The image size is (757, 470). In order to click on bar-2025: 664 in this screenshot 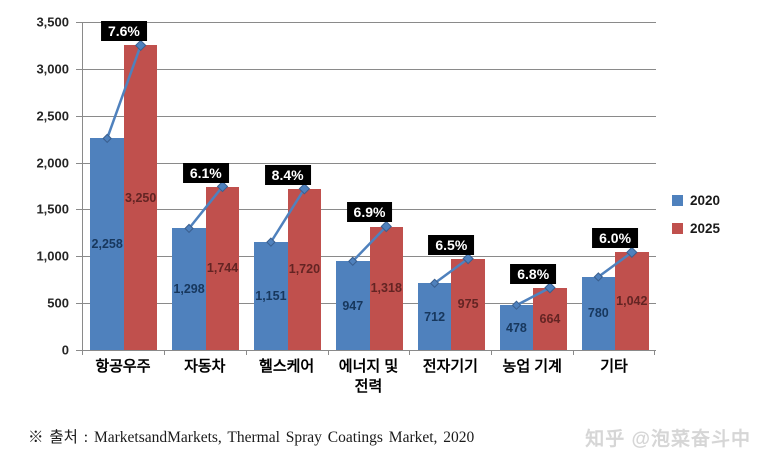, I will do `click(550, 318)`.